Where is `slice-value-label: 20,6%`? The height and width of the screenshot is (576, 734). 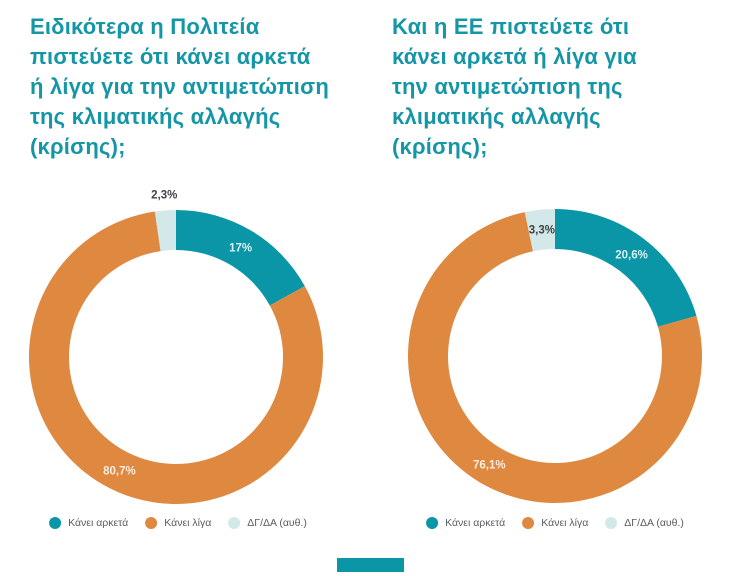
slice-value-label: 20,6% is located at coordinates (631, 256).